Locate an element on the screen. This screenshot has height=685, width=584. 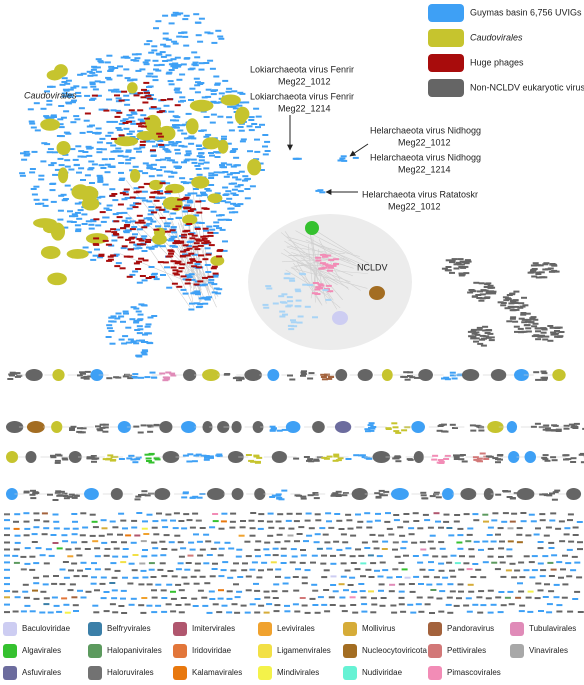
annotation: Meg22_1214 is located at coordinates (424, 169).